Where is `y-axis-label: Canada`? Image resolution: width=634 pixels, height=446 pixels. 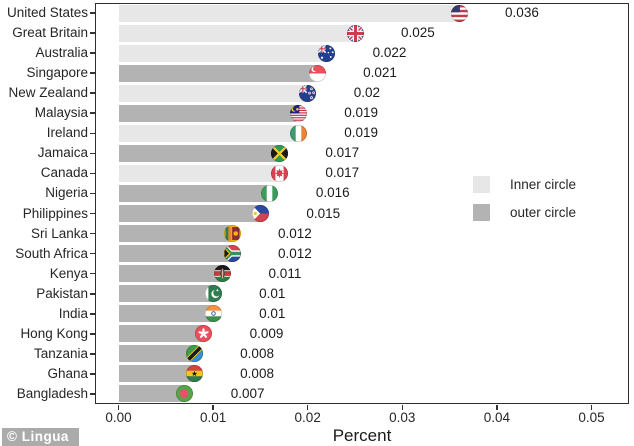 y-axis-label: Canada is located at coordinates (64, 173).